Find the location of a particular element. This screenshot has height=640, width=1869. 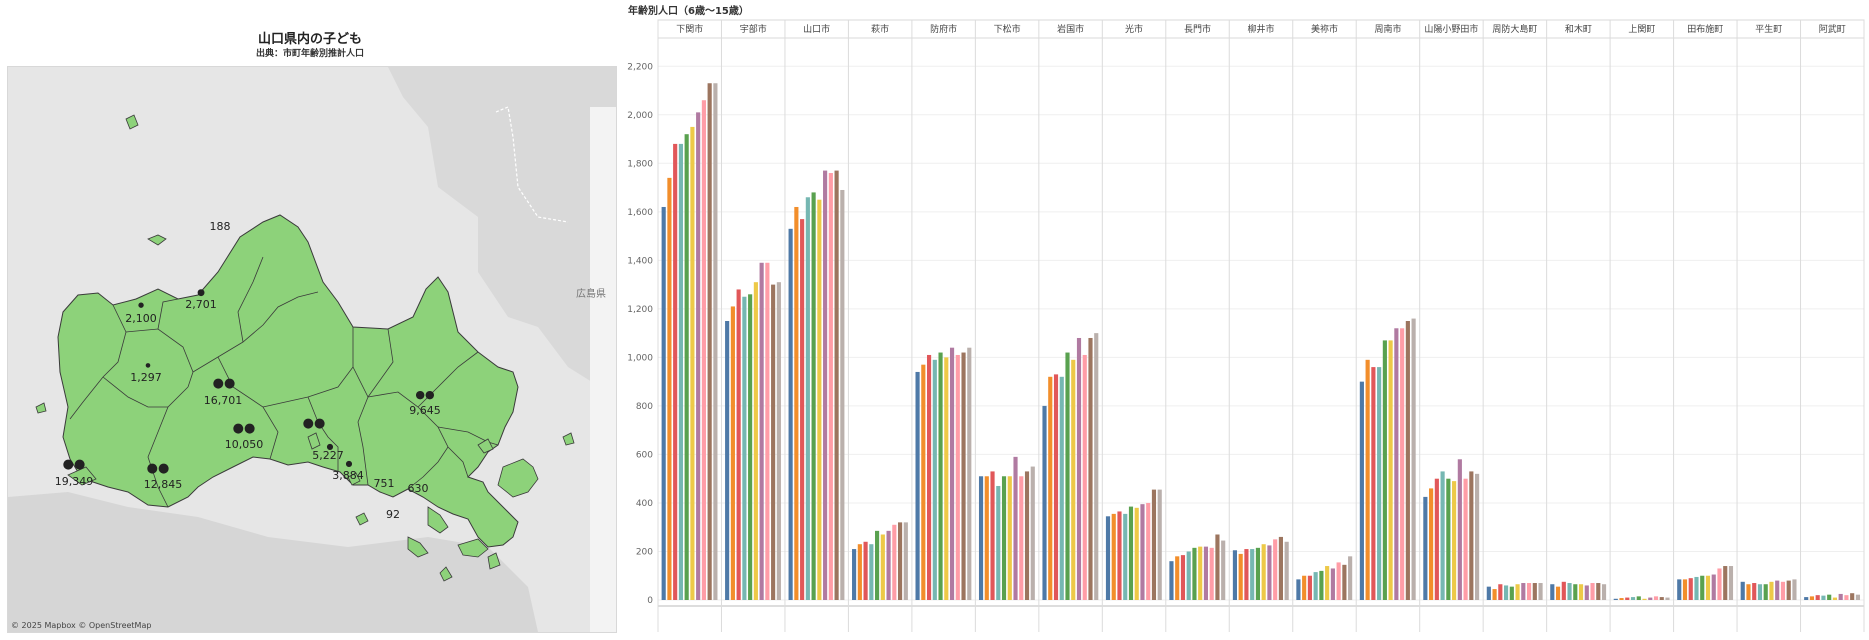

yamaguchi-land is located at coordinates (288, 381).